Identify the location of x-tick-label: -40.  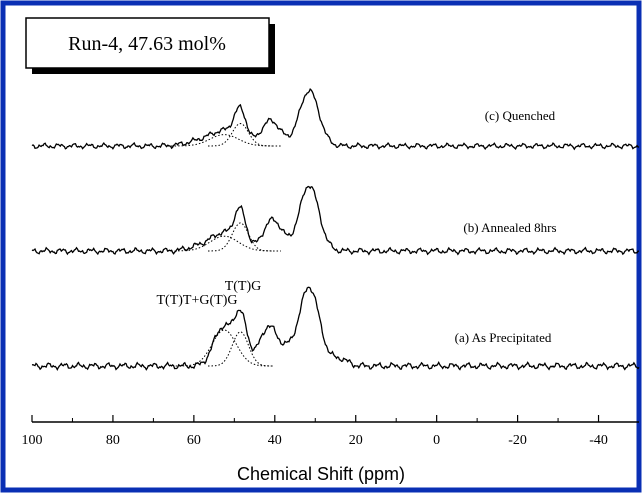
(598, 440).